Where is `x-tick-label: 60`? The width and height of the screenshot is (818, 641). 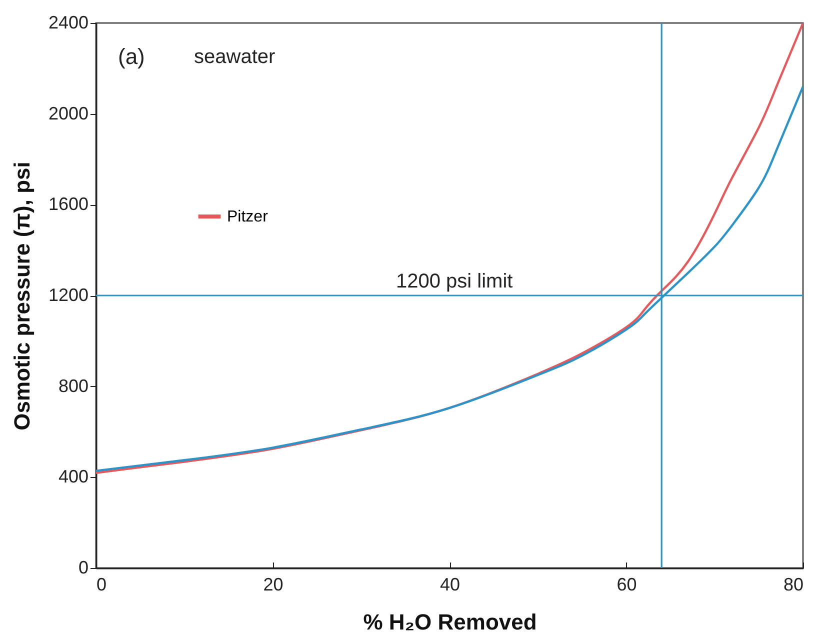
x-tick-label: 60 is located at coordinates (626, 584).